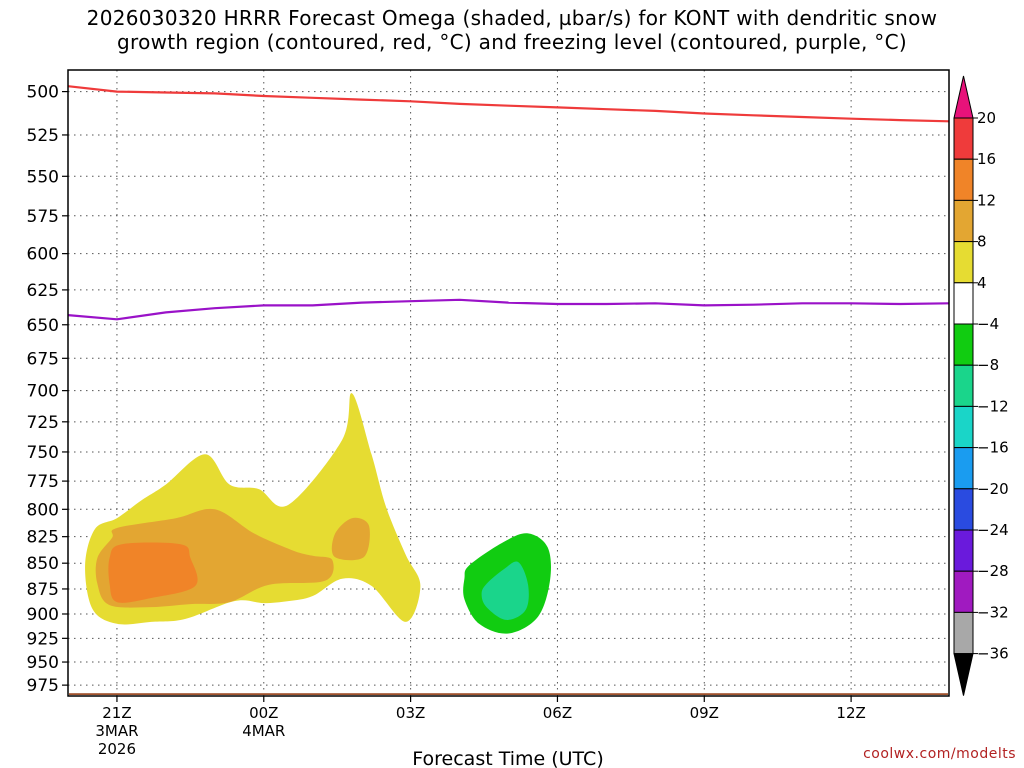 The width and height of the screenshot is (1024, 768). I want to click on colorbar-label: 16, so click(986, 159).